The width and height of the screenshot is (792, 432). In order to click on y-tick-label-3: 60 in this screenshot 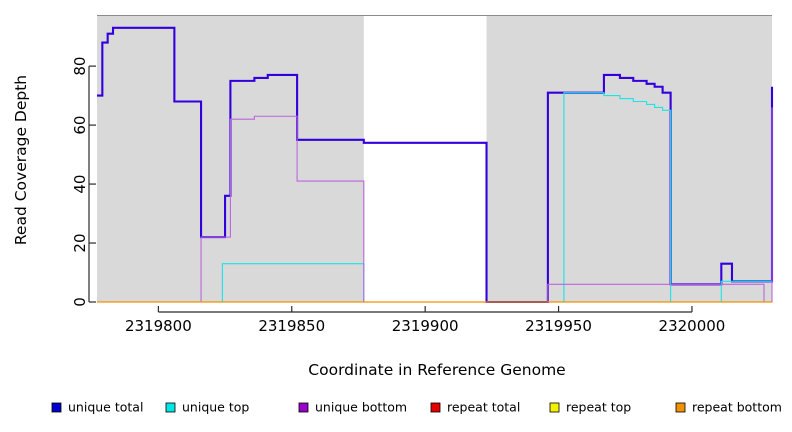, I will do `click(80, 125)`.